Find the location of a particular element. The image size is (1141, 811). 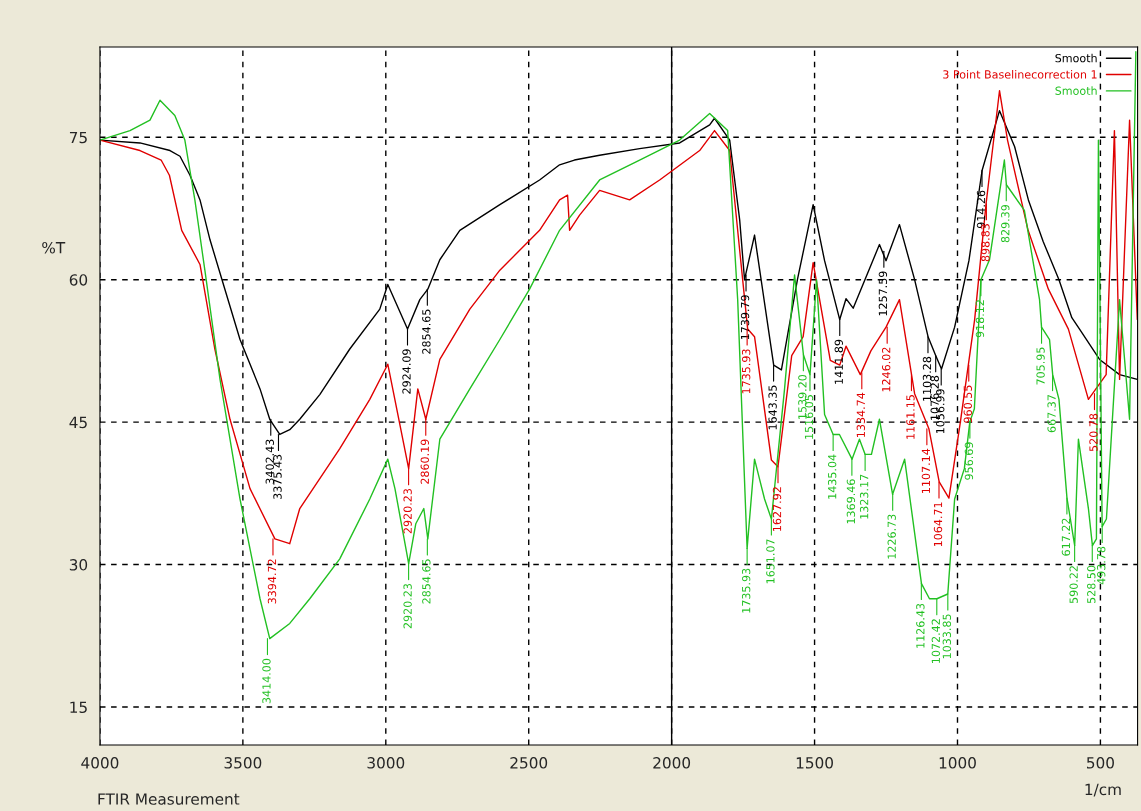

annotation: 1323.17 is located at coordinates (864, 496).